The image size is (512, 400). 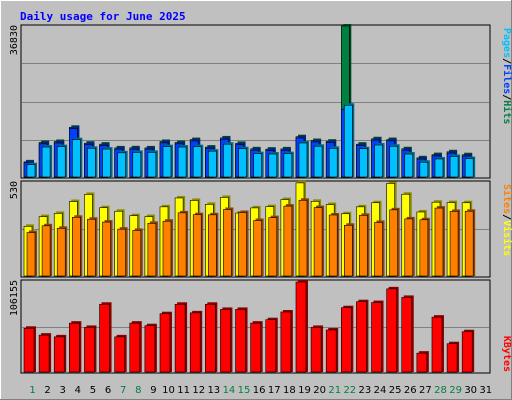 I want to click on day-label: 9, so click(x=153, y=390).